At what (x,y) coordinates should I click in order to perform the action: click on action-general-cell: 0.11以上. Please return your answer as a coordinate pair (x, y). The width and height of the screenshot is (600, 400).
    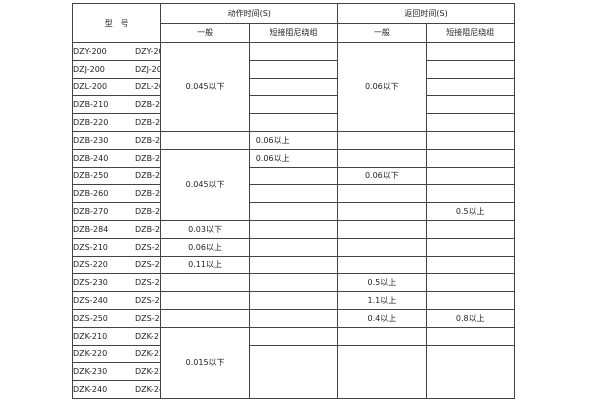
    Looking at the image, I should click on (205, 265).